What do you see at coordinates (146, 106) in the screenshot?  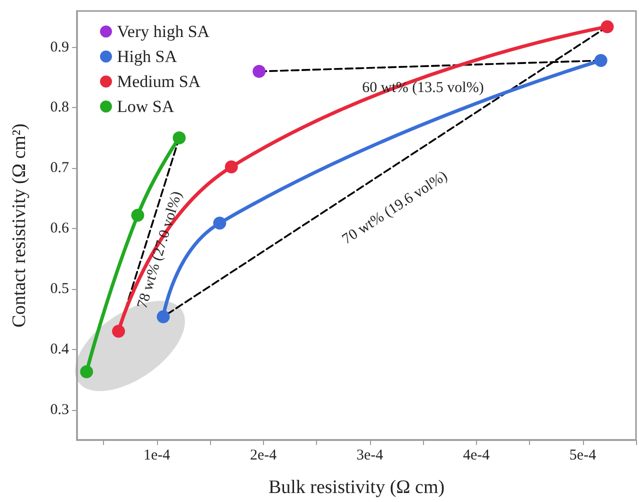 I see `legend-label: Low SA` at bounding box center [146, 106].